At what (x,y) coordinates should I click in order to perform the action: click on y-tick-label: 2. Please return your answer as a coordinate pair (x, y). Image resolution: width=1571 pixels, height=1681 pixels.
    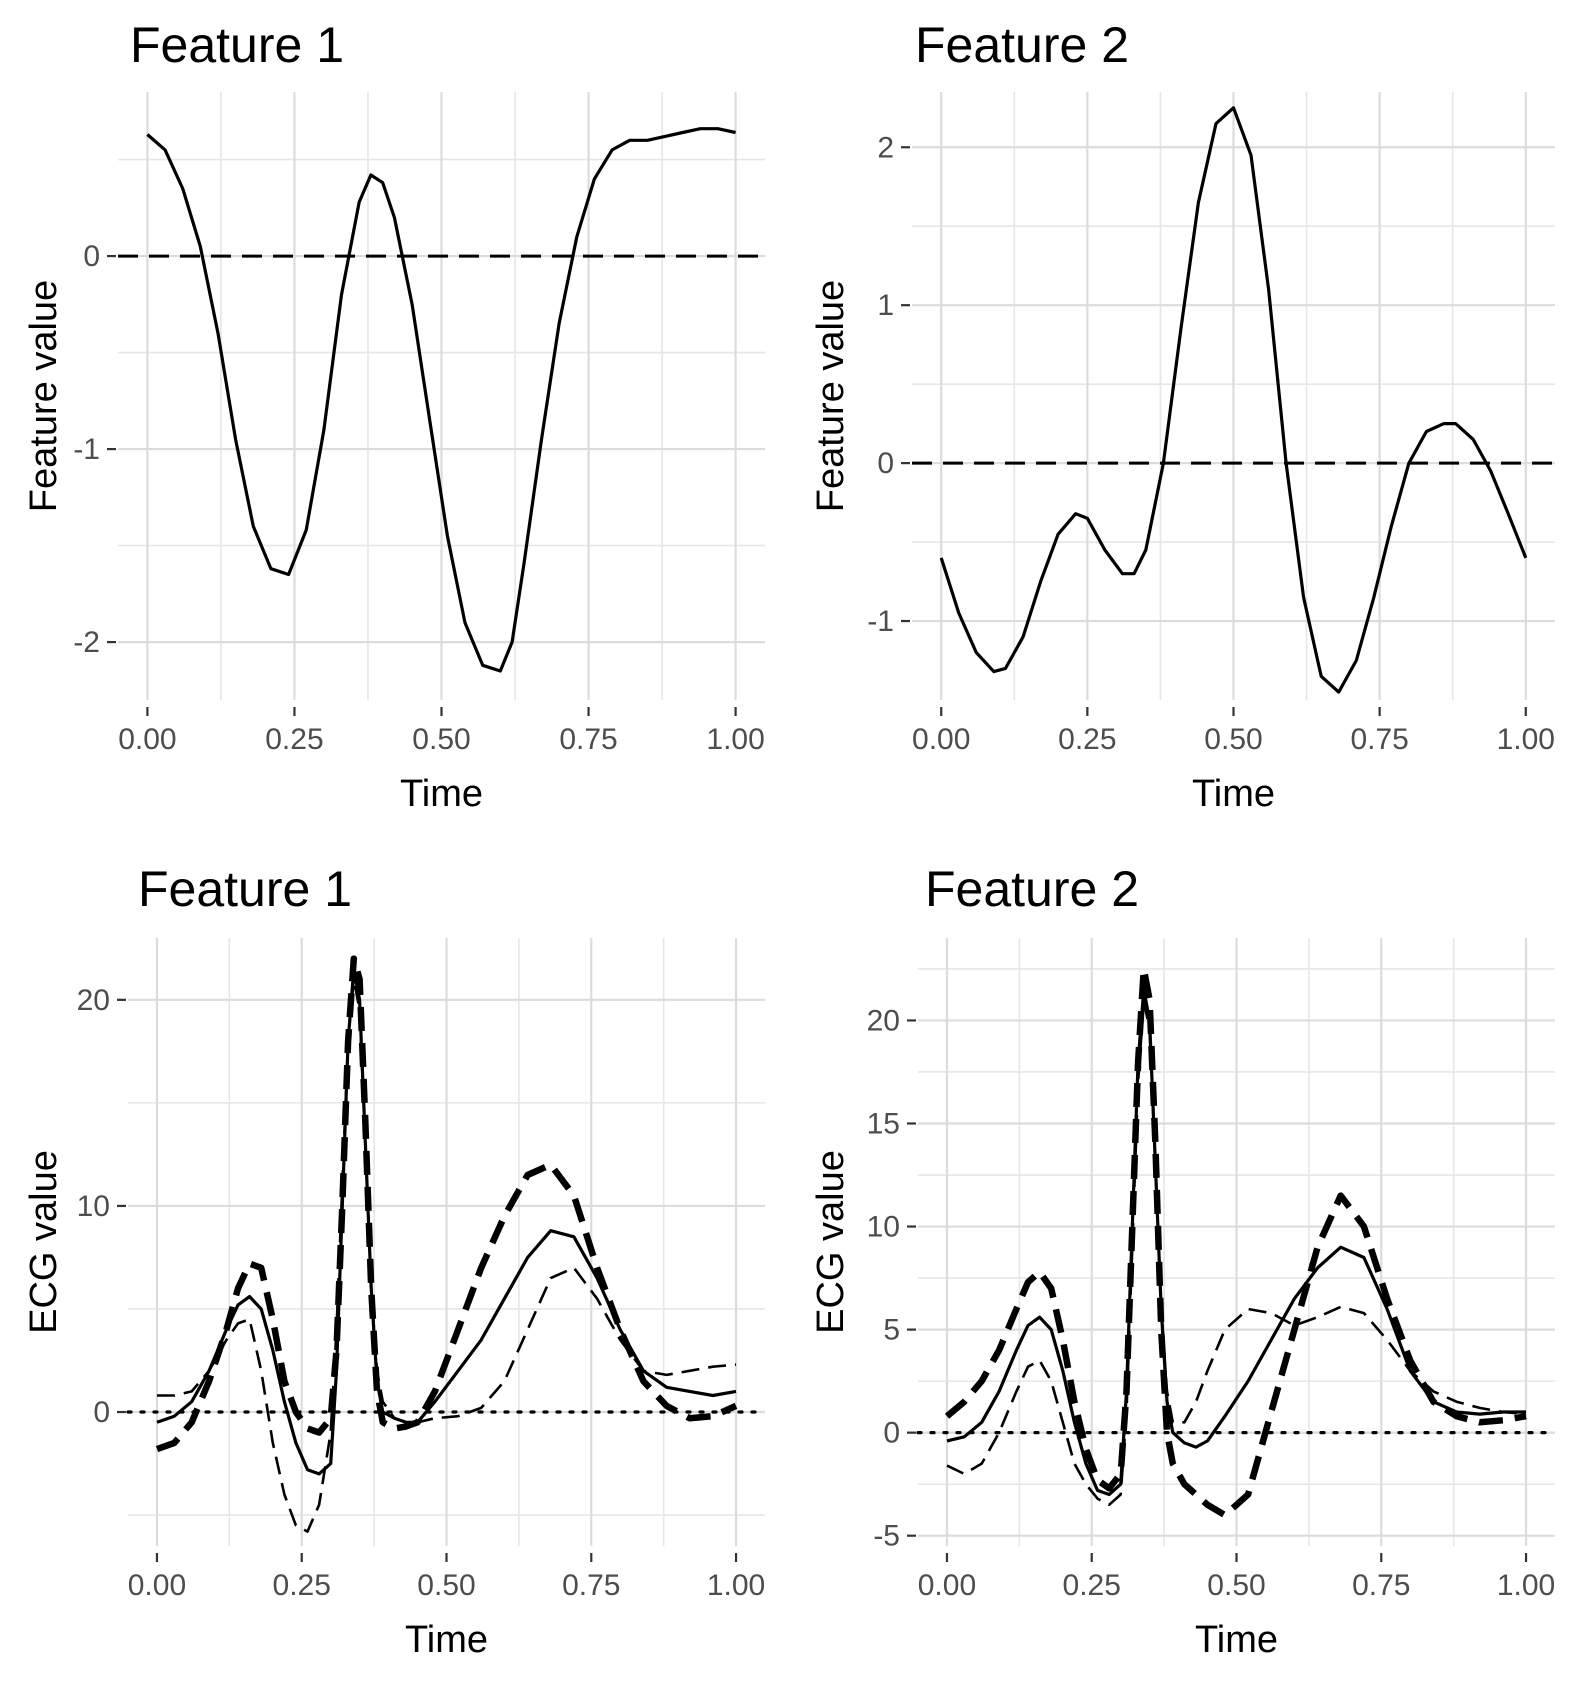
    Looking at the image, I should click on (885, 147).